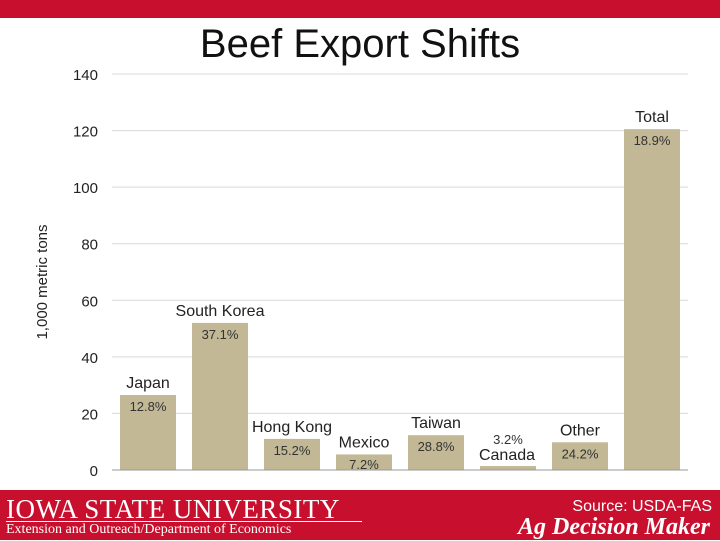  I want to click on data-label: 28.8%, so click(436, 446).